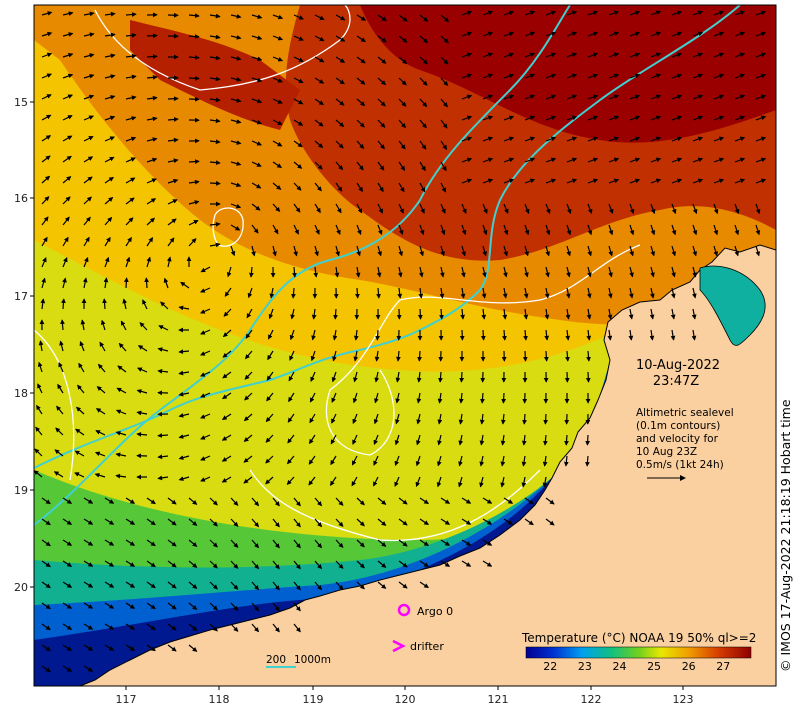 This screenshot has width=800, height=710. Describe the element at coordinates (689, 666) in the screenshot. I see `colorbar-tick-label: 26` at that location.